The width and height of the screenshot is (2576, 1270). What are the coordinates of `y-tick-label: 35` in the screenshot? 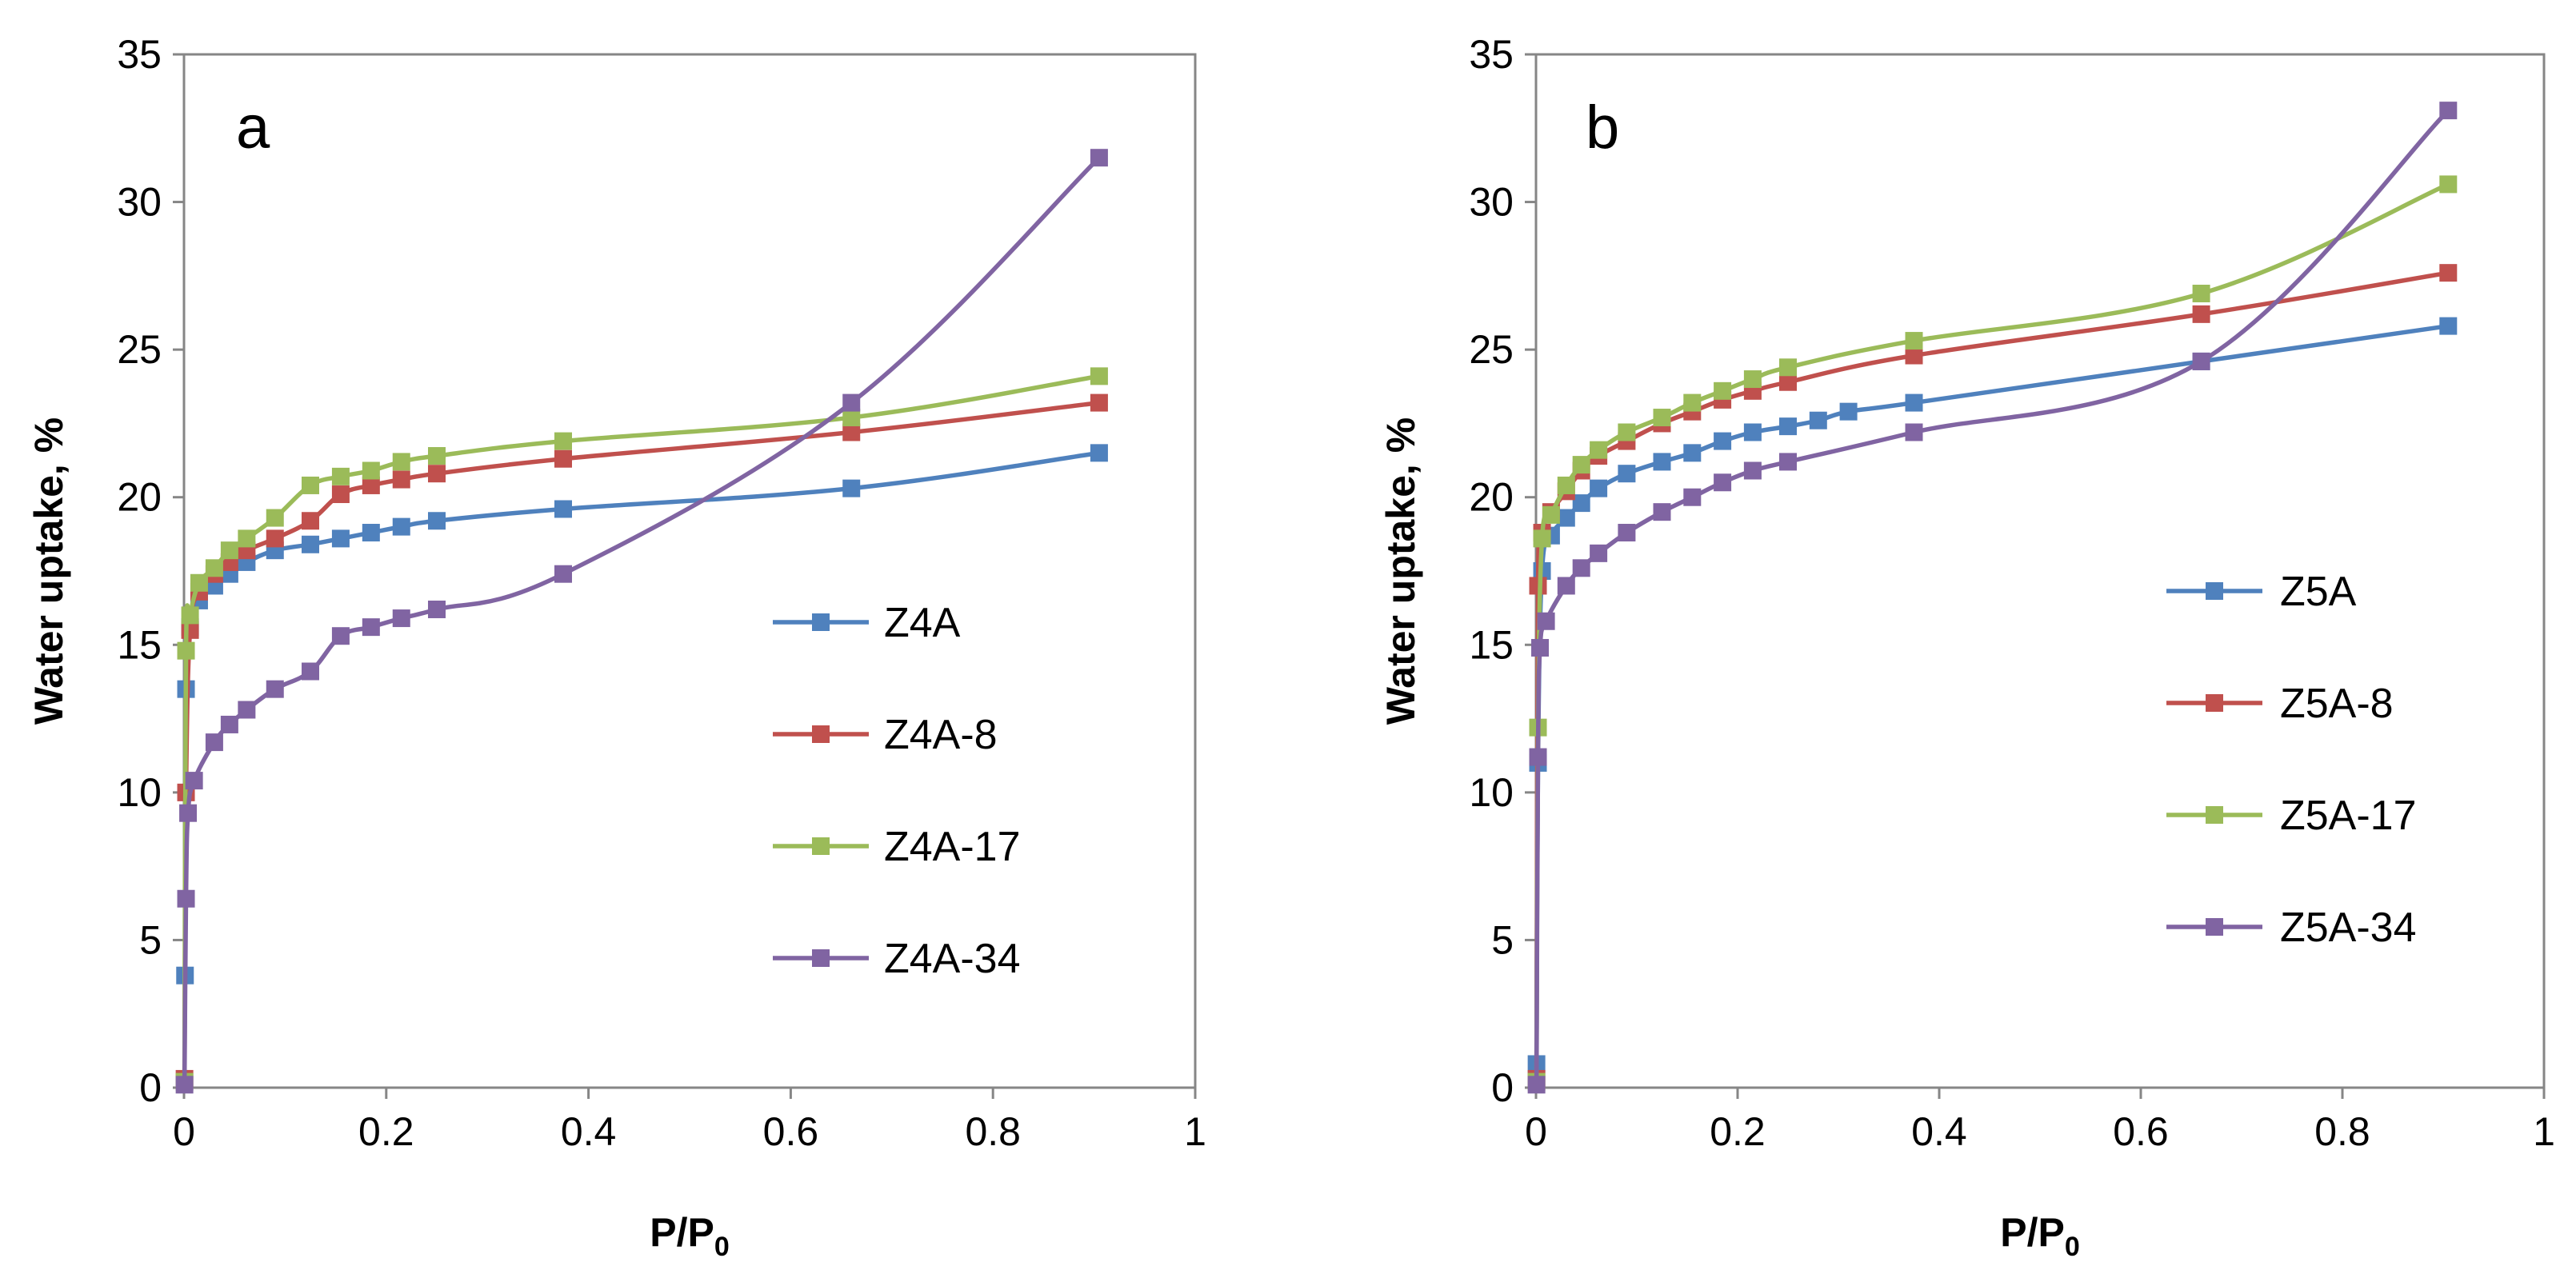 It's located at (139, 54).